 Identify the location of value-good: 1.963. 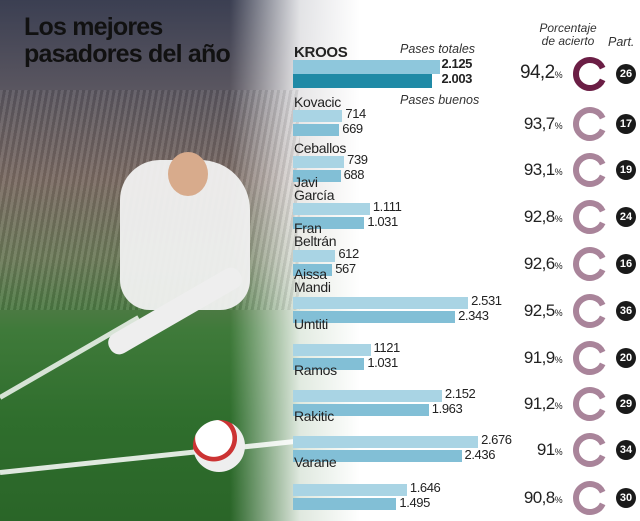
(447, 408).